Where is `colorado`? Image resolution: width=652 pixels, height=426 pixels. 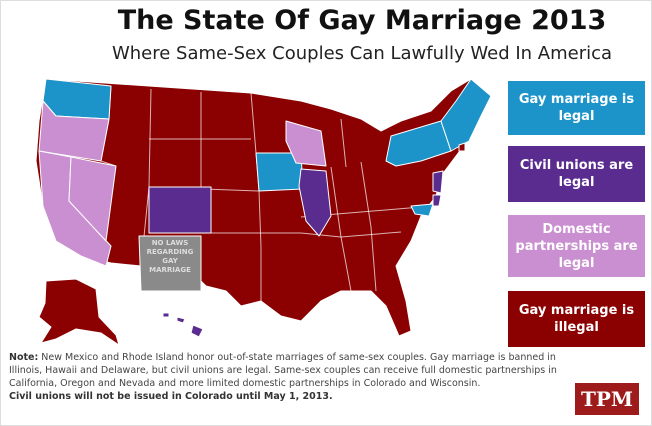 colorado is located at coordinates (180, 210).